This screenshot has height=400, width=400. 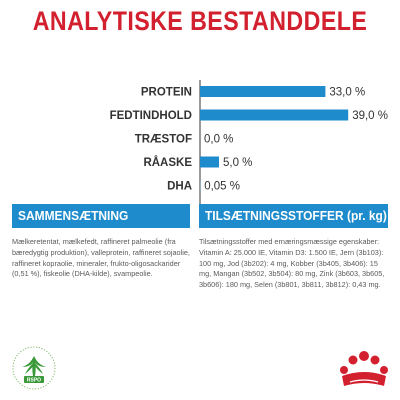 I want to click on composition-heading: SAMMENSÆTNING, so click(x=101, y=216).